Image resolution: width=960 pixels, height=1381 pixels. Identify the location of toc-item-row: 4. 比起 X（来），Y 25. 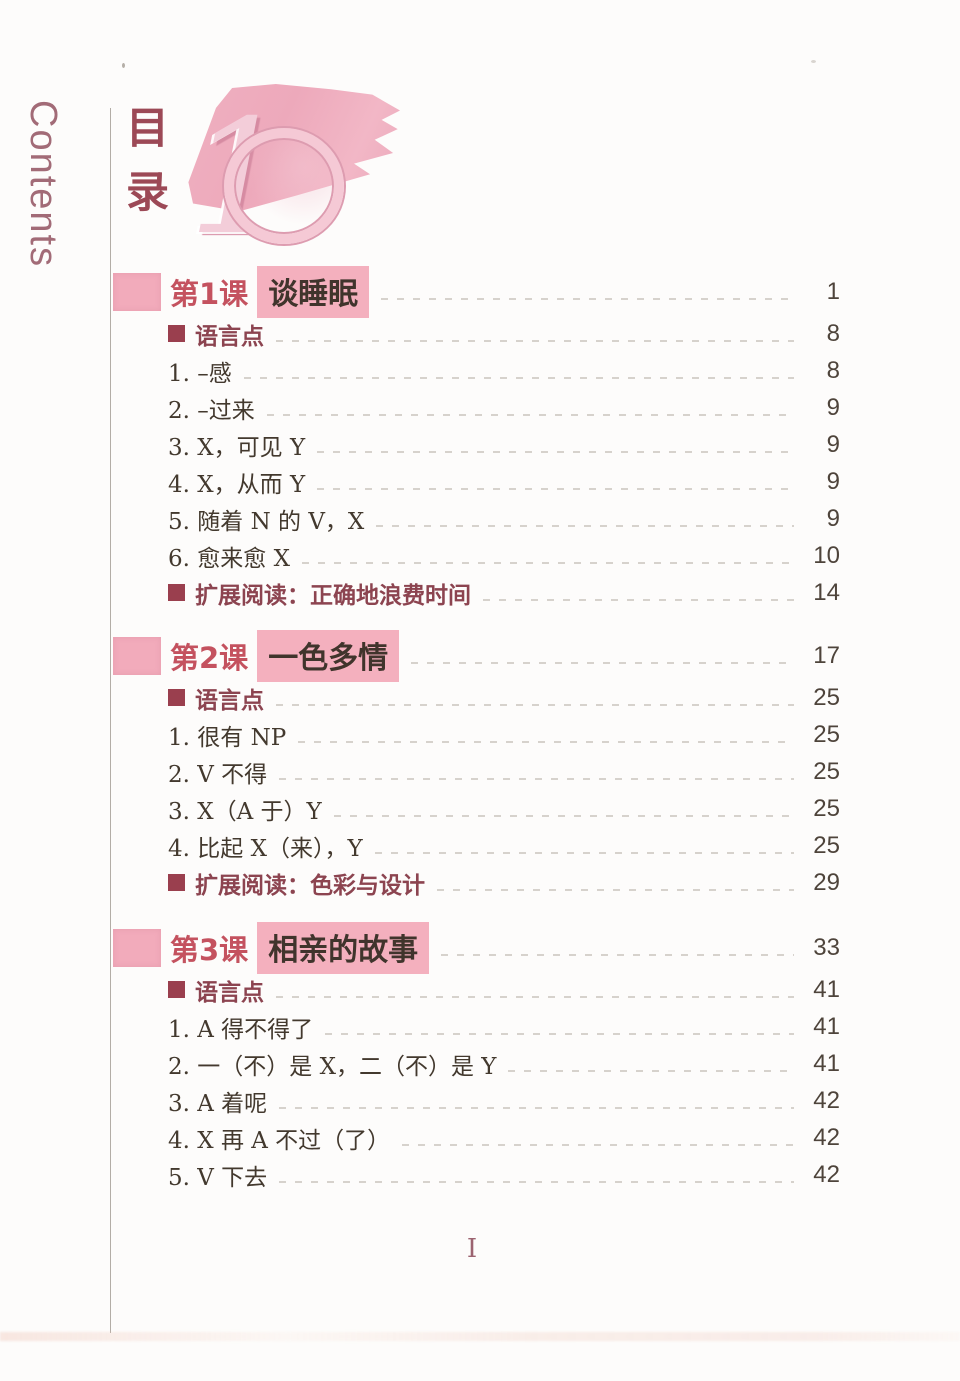
(476, 845).